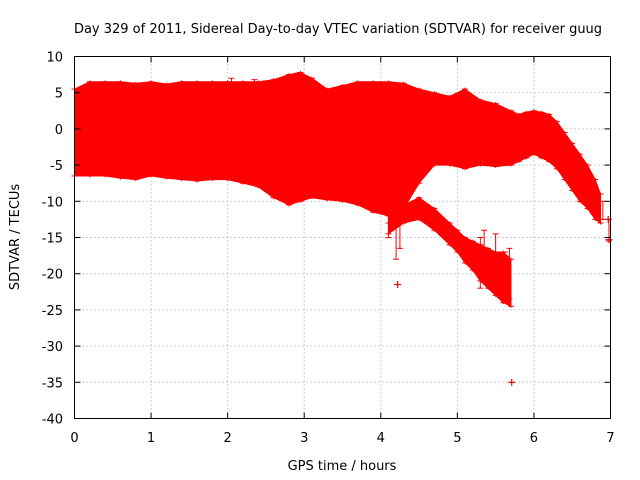 This screenshot has height=480, width=640. Describe the element at coordinates (342, 438) in the screenshot. I see `x-tick-labels: 0 1 2 3 4 5 6 7` at that location.